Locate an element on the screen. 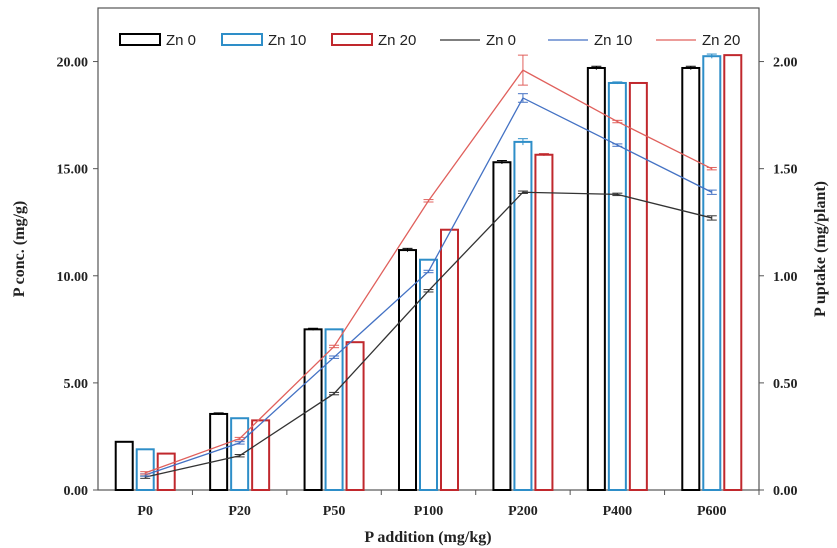 The height and width of the screenshot is (548, 837). legend-swatch-bar-zn10 is located at coordinates (242, 39).